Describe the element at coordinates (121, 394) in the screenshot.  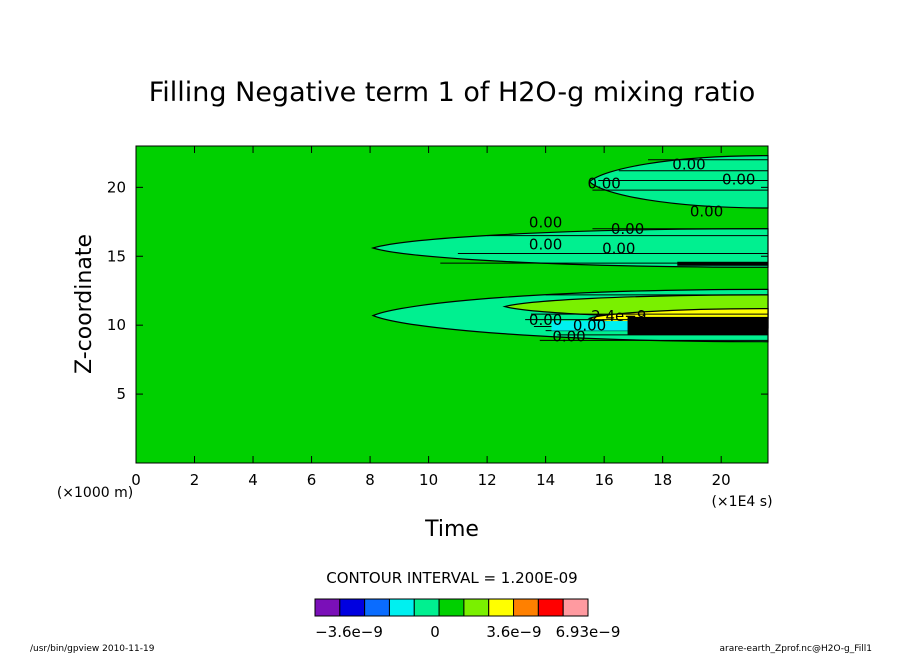
I see `y-tick-label: 5` at that location.